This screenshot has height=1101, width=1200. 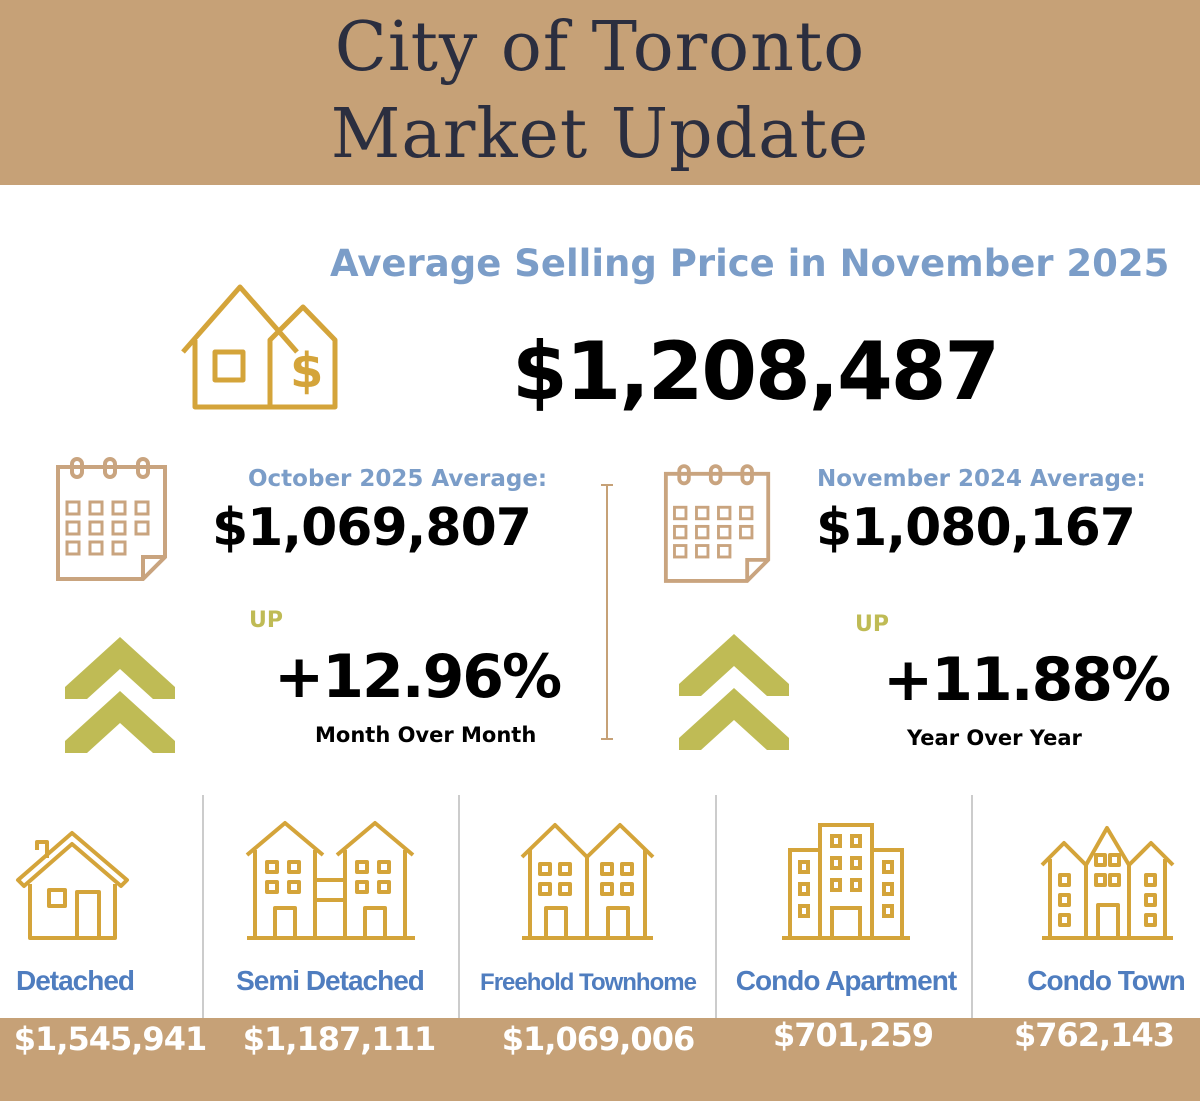 What do you see at coordinates (75, 980) in the screenshot?
I see `category-label-detached: Detached` at bounding box center [75, 980].